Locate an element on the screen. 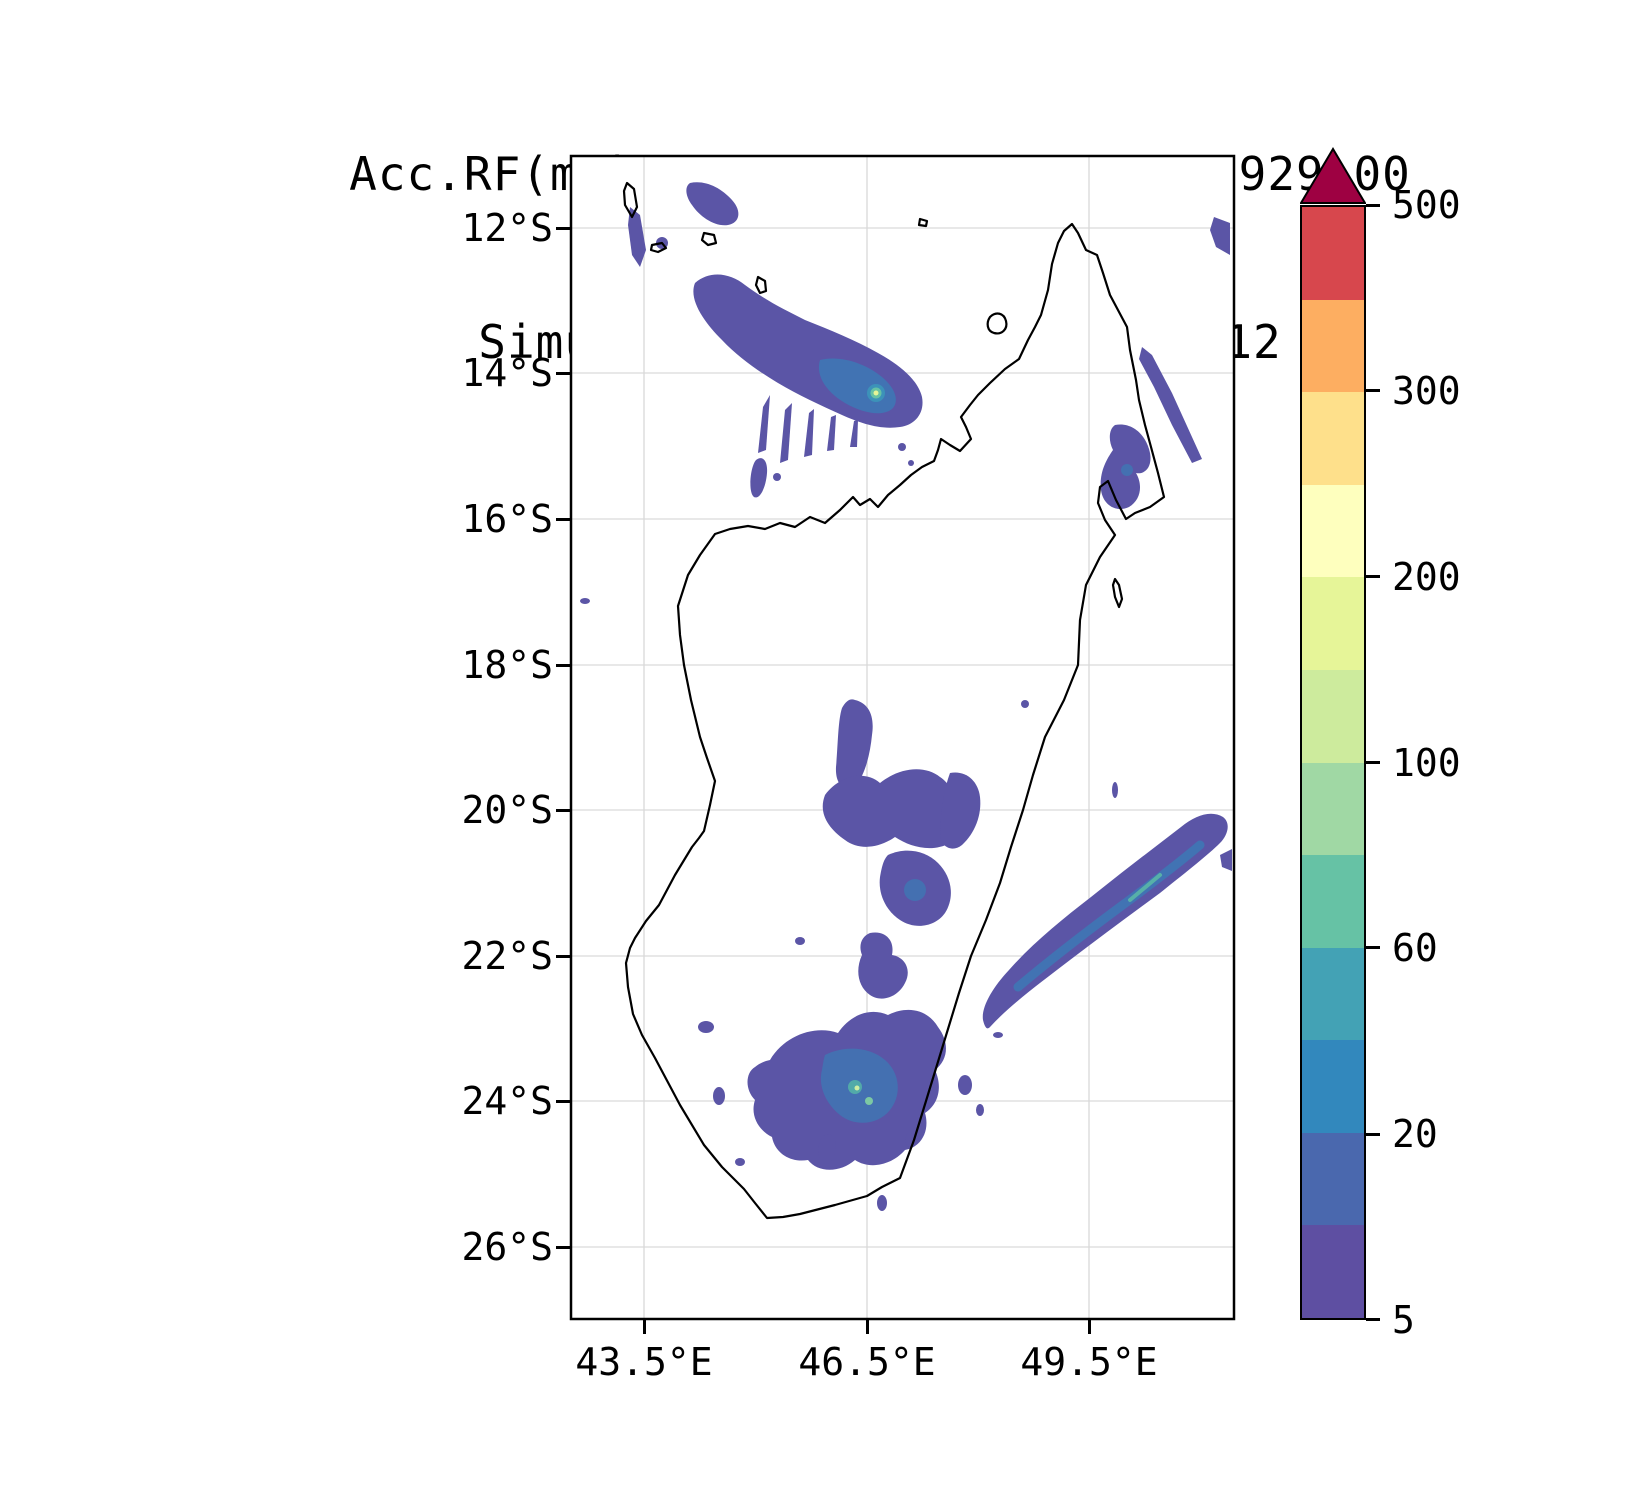 Image resolution: width=1650 pixels, height=1500 pixels. rain-nw-west-streak is located at coordinates (637, 237).